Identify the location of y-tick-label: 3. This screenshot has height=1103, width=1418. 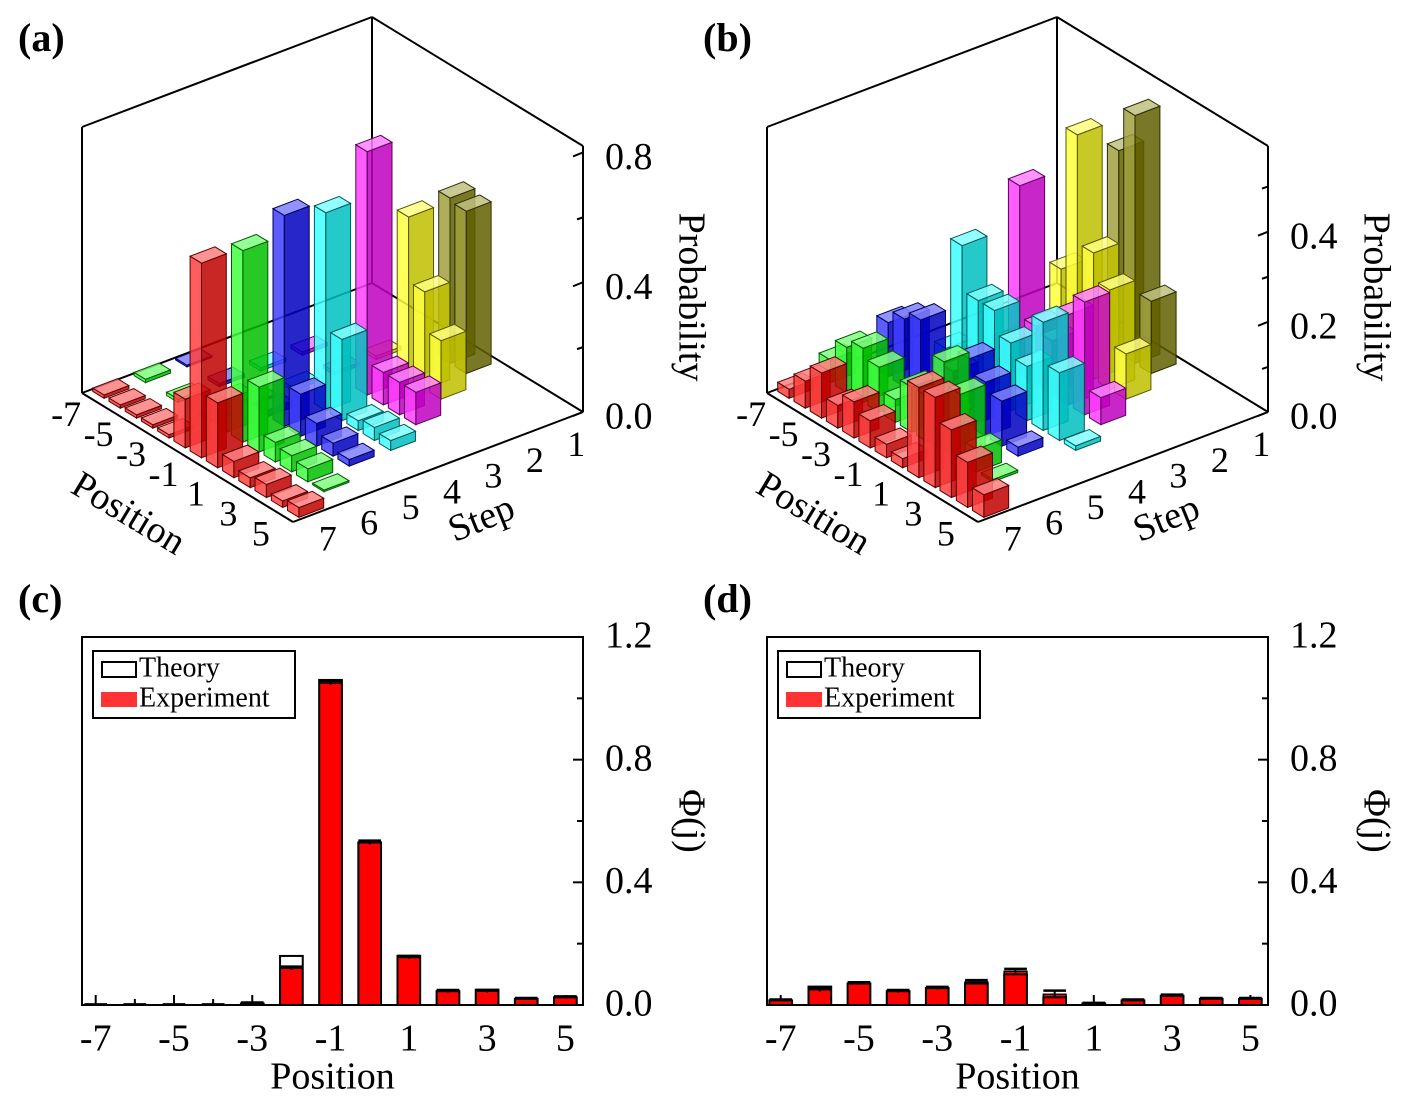
(1178, 476).